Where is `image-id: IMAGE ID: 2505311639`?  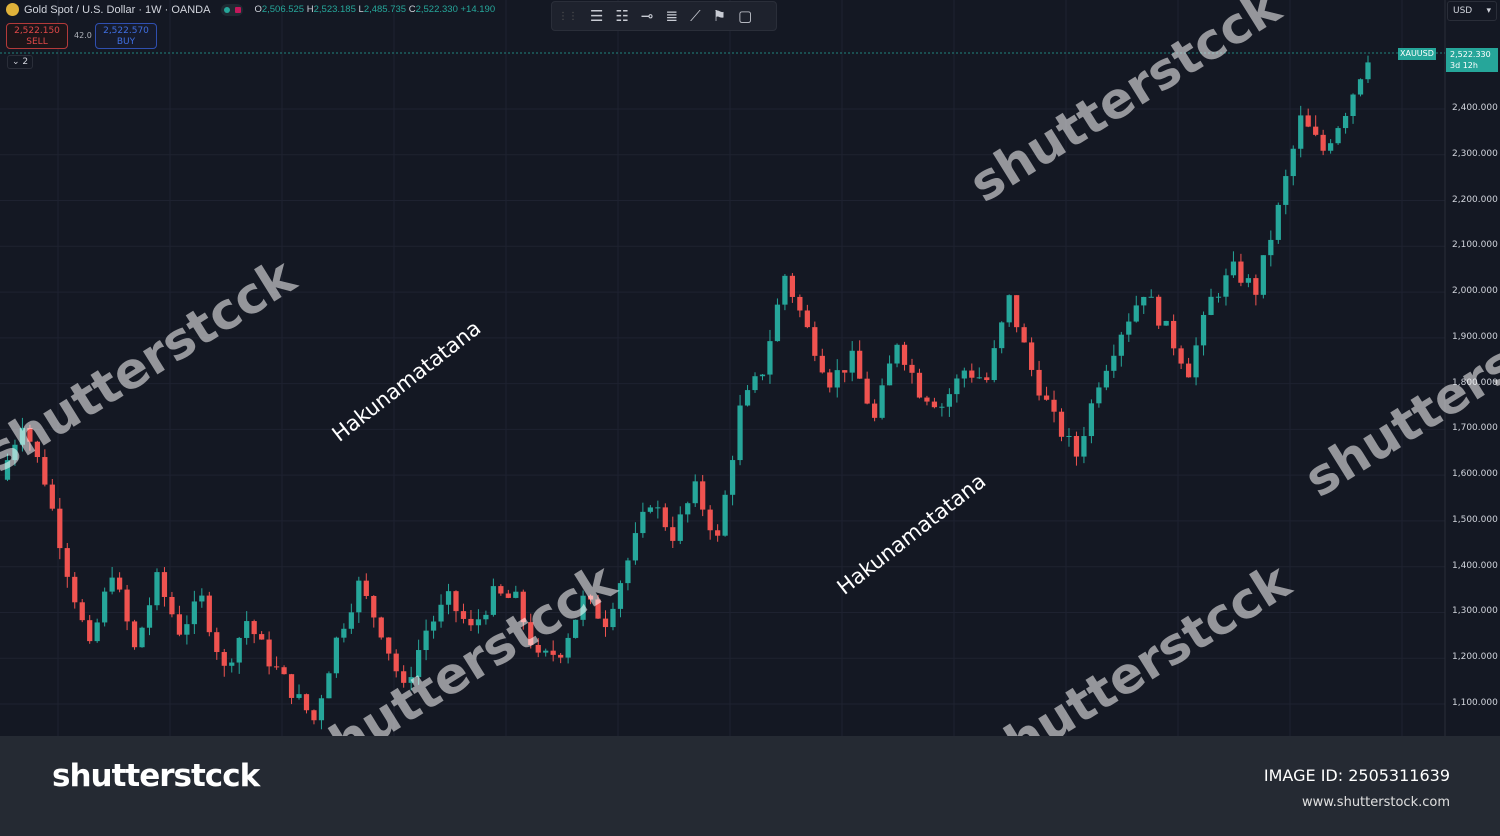
image-id: IMAGE ID: 2505311639 is located at coordinates (1356, 775).